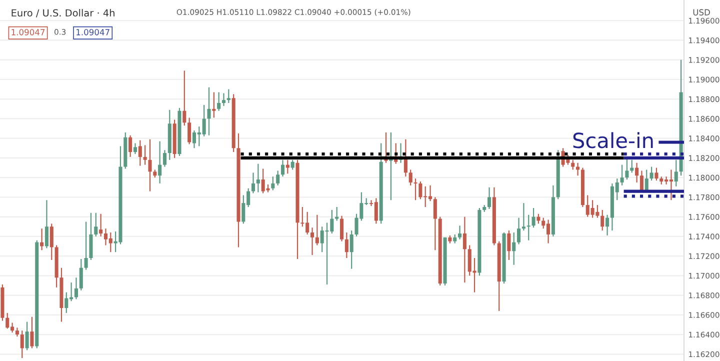  Describe the element at coordinates (613, 140) in the screenshot. I see `ref-line-label: Scale-in` at that location.